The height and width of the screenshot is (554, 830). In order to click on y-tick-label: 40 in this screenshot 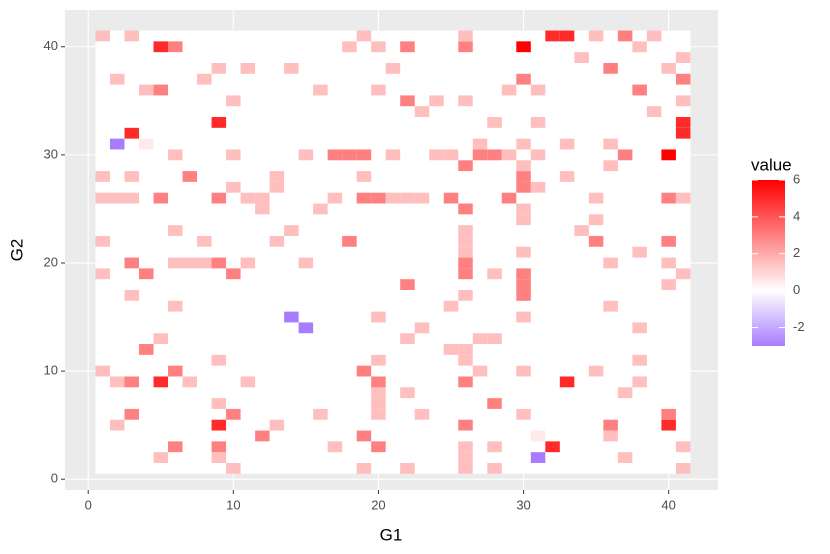, I will do `click(51, 45)`.